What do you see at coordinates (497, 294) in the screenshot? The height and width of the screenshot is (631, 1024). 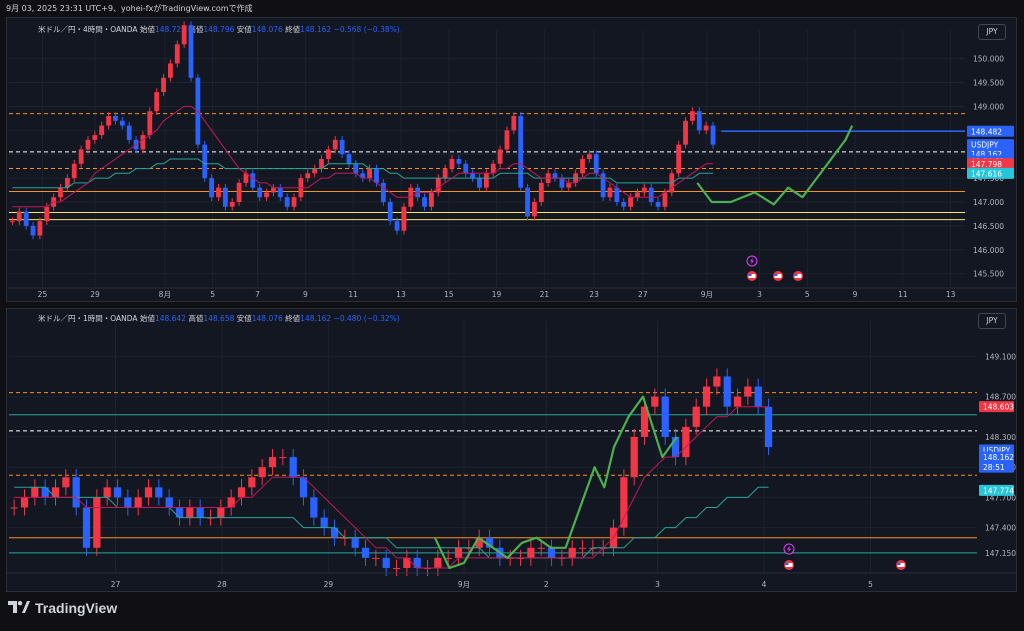 I see `x-tick-label: 19` at bounding box center [497, 294].